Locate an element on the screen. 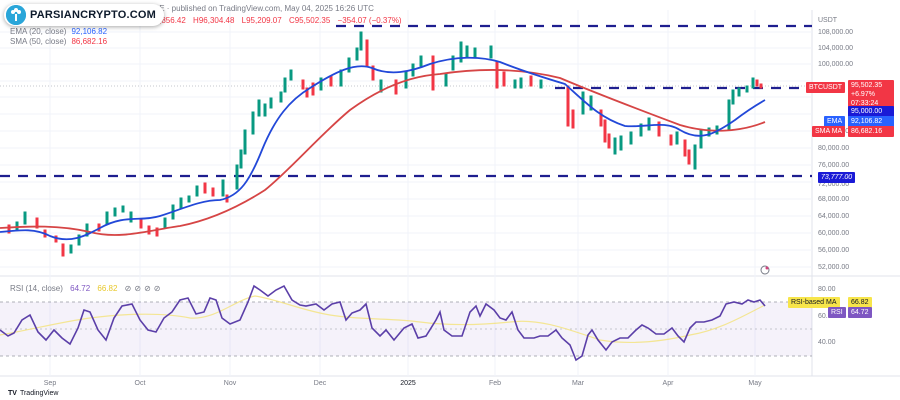 This screenshot has height=400, width=900. price-tick: 68,000.00 is located at coordinates (834, 199).